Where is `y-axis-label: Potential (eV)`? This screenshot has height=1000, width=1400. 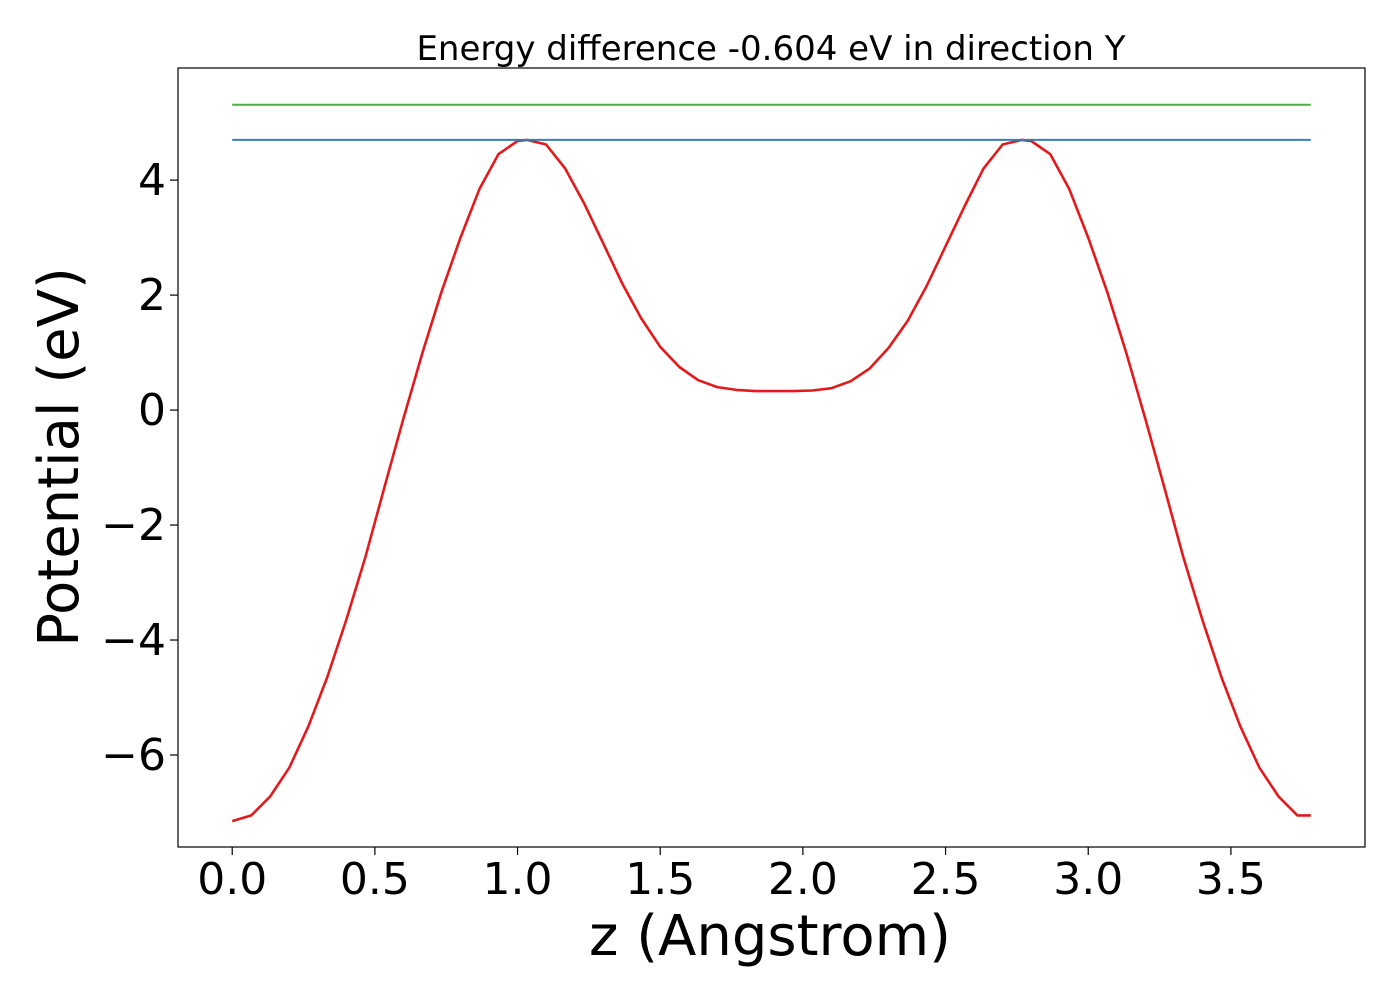 y-axis-label: Potential (eV) is located at coordinates (59, 457).